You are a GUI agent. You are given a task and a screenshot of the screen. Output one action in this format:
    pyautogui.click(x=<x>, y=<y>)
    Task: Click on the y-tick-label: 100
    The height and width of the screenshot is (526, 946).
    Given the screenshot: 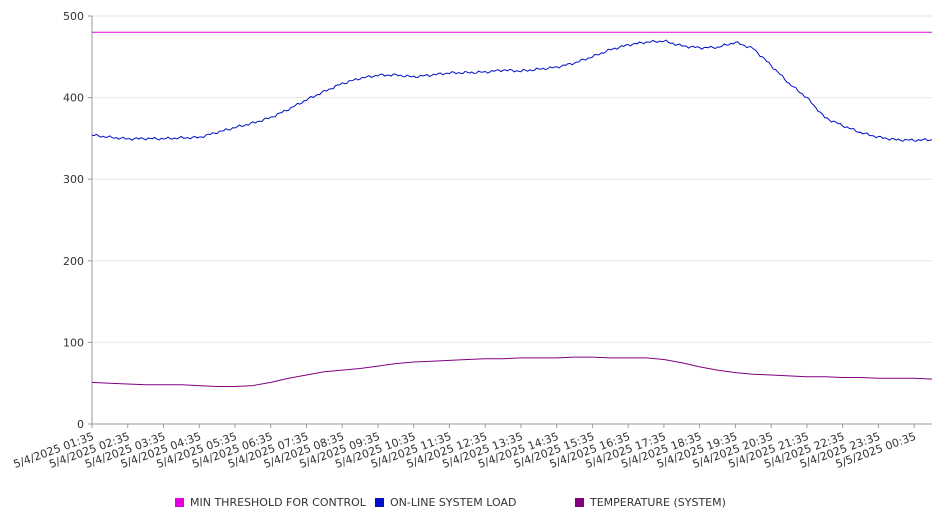 What is the action you would take?
    pyautogui.click(x=73, y=342)
    